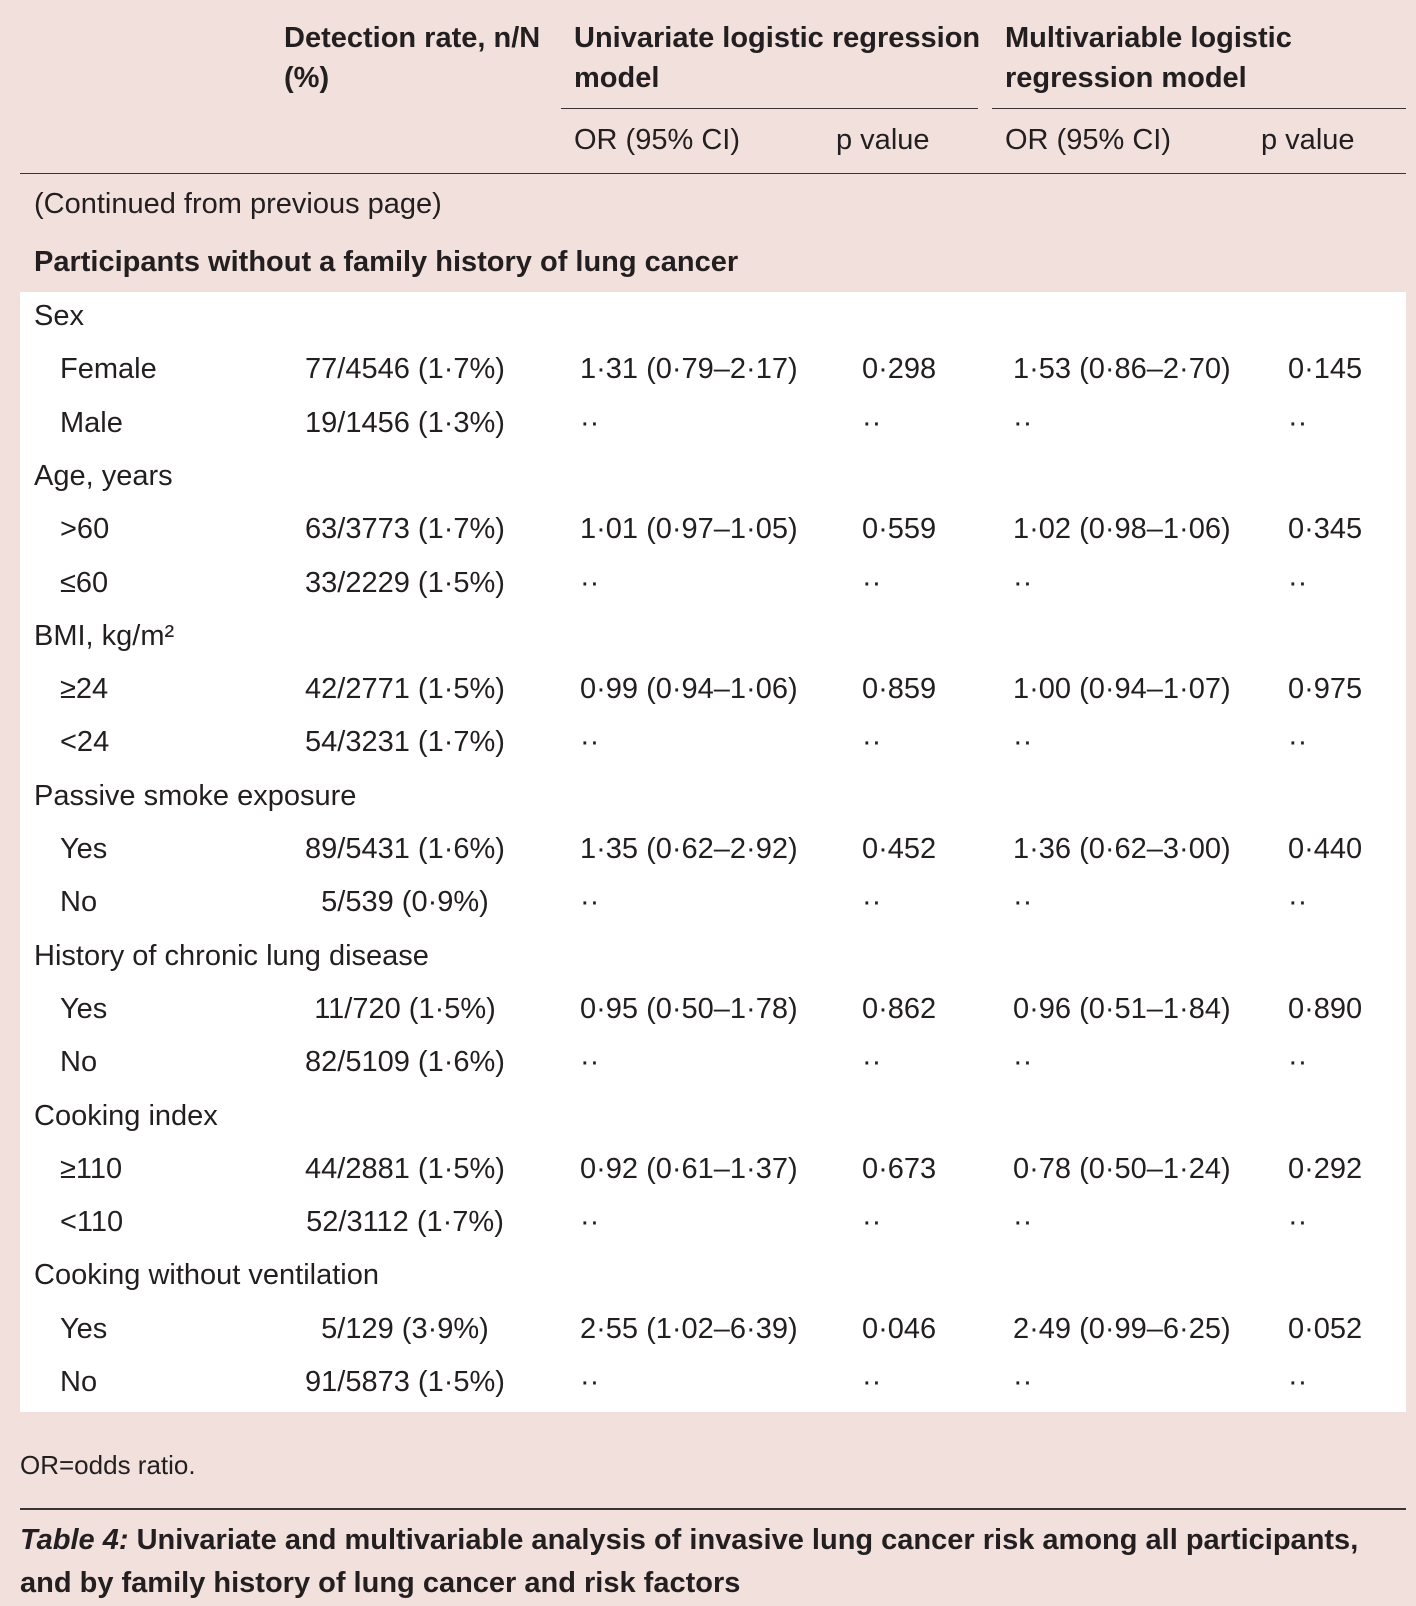  What do you see at coordinates (713, 173) in the screenshot?
I see `header-bottom-rule` at bounding box center [713, 173].